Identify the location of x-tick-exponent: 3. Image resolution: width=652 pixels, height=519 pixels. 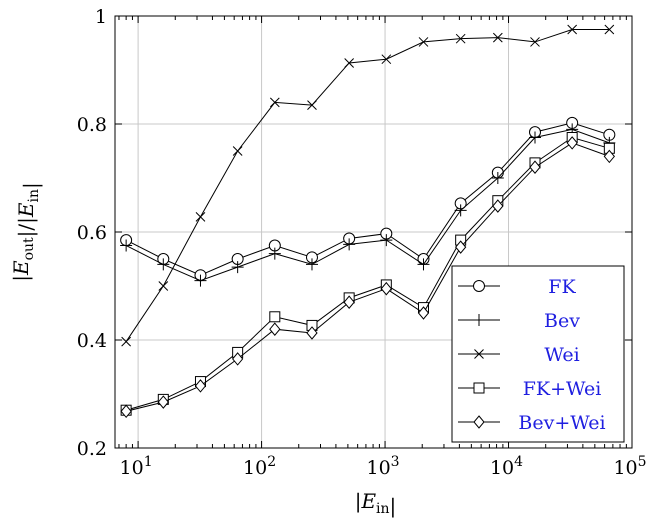
(395, 462).